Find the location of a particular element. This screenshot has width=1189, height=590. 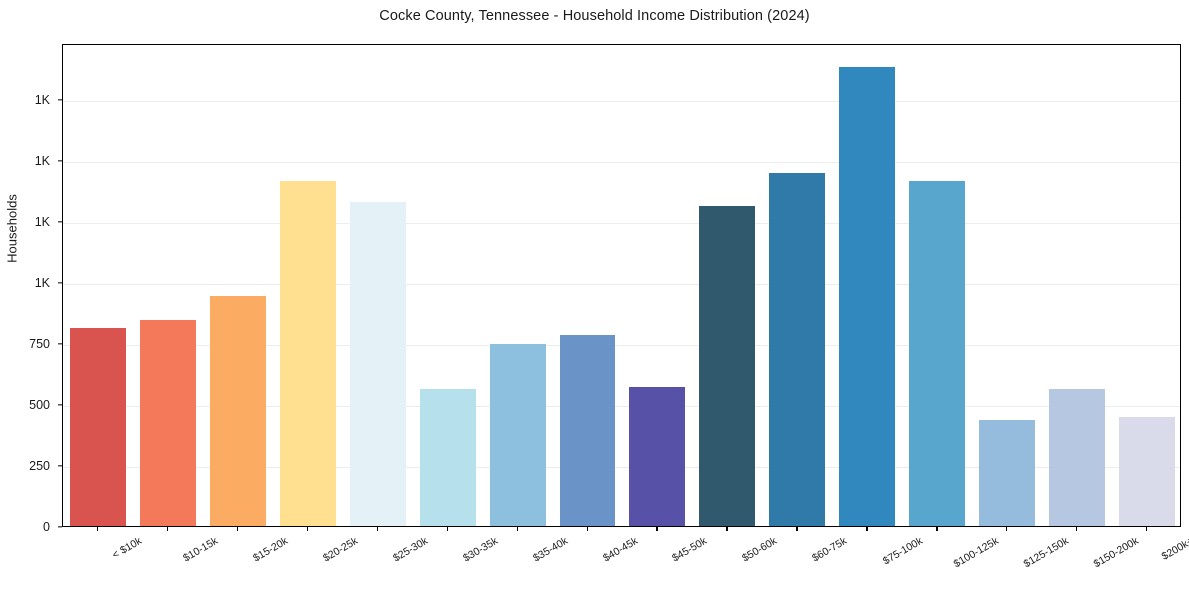

x-tick-label: $150-200k is located at coordinates (1116, 553).